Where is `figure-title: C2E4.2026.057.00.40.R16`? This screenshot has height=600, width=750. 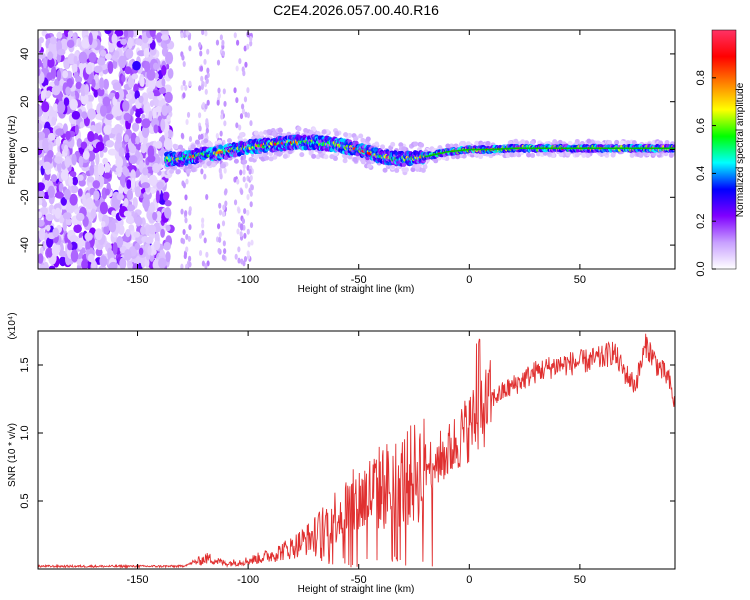 figure-title: C2E4.2026.057.00.40.R16 is located at coordinates (356, 10).